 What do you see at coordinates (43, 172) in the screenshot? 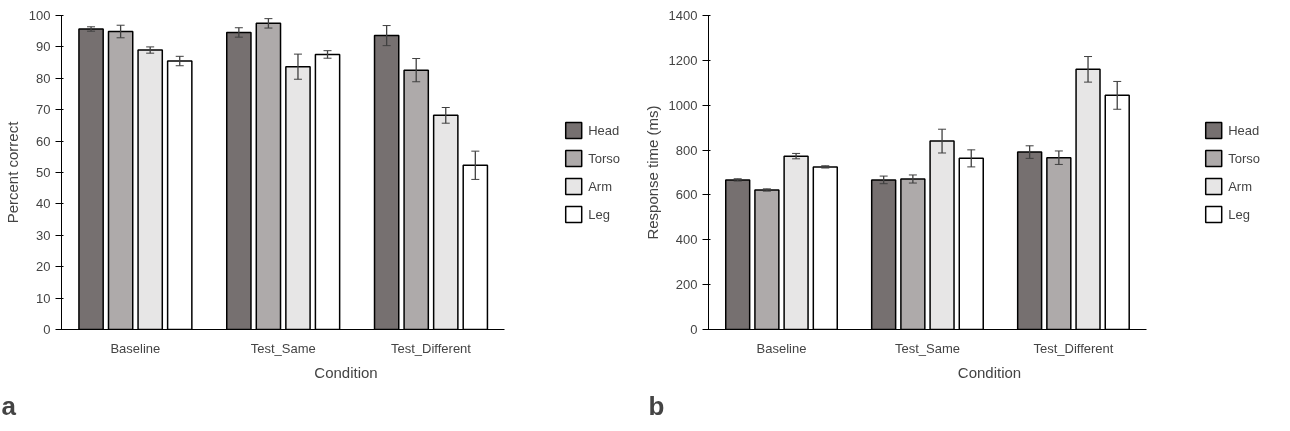
I see `y-tick-label: 50` at bounding box center [43, 172].